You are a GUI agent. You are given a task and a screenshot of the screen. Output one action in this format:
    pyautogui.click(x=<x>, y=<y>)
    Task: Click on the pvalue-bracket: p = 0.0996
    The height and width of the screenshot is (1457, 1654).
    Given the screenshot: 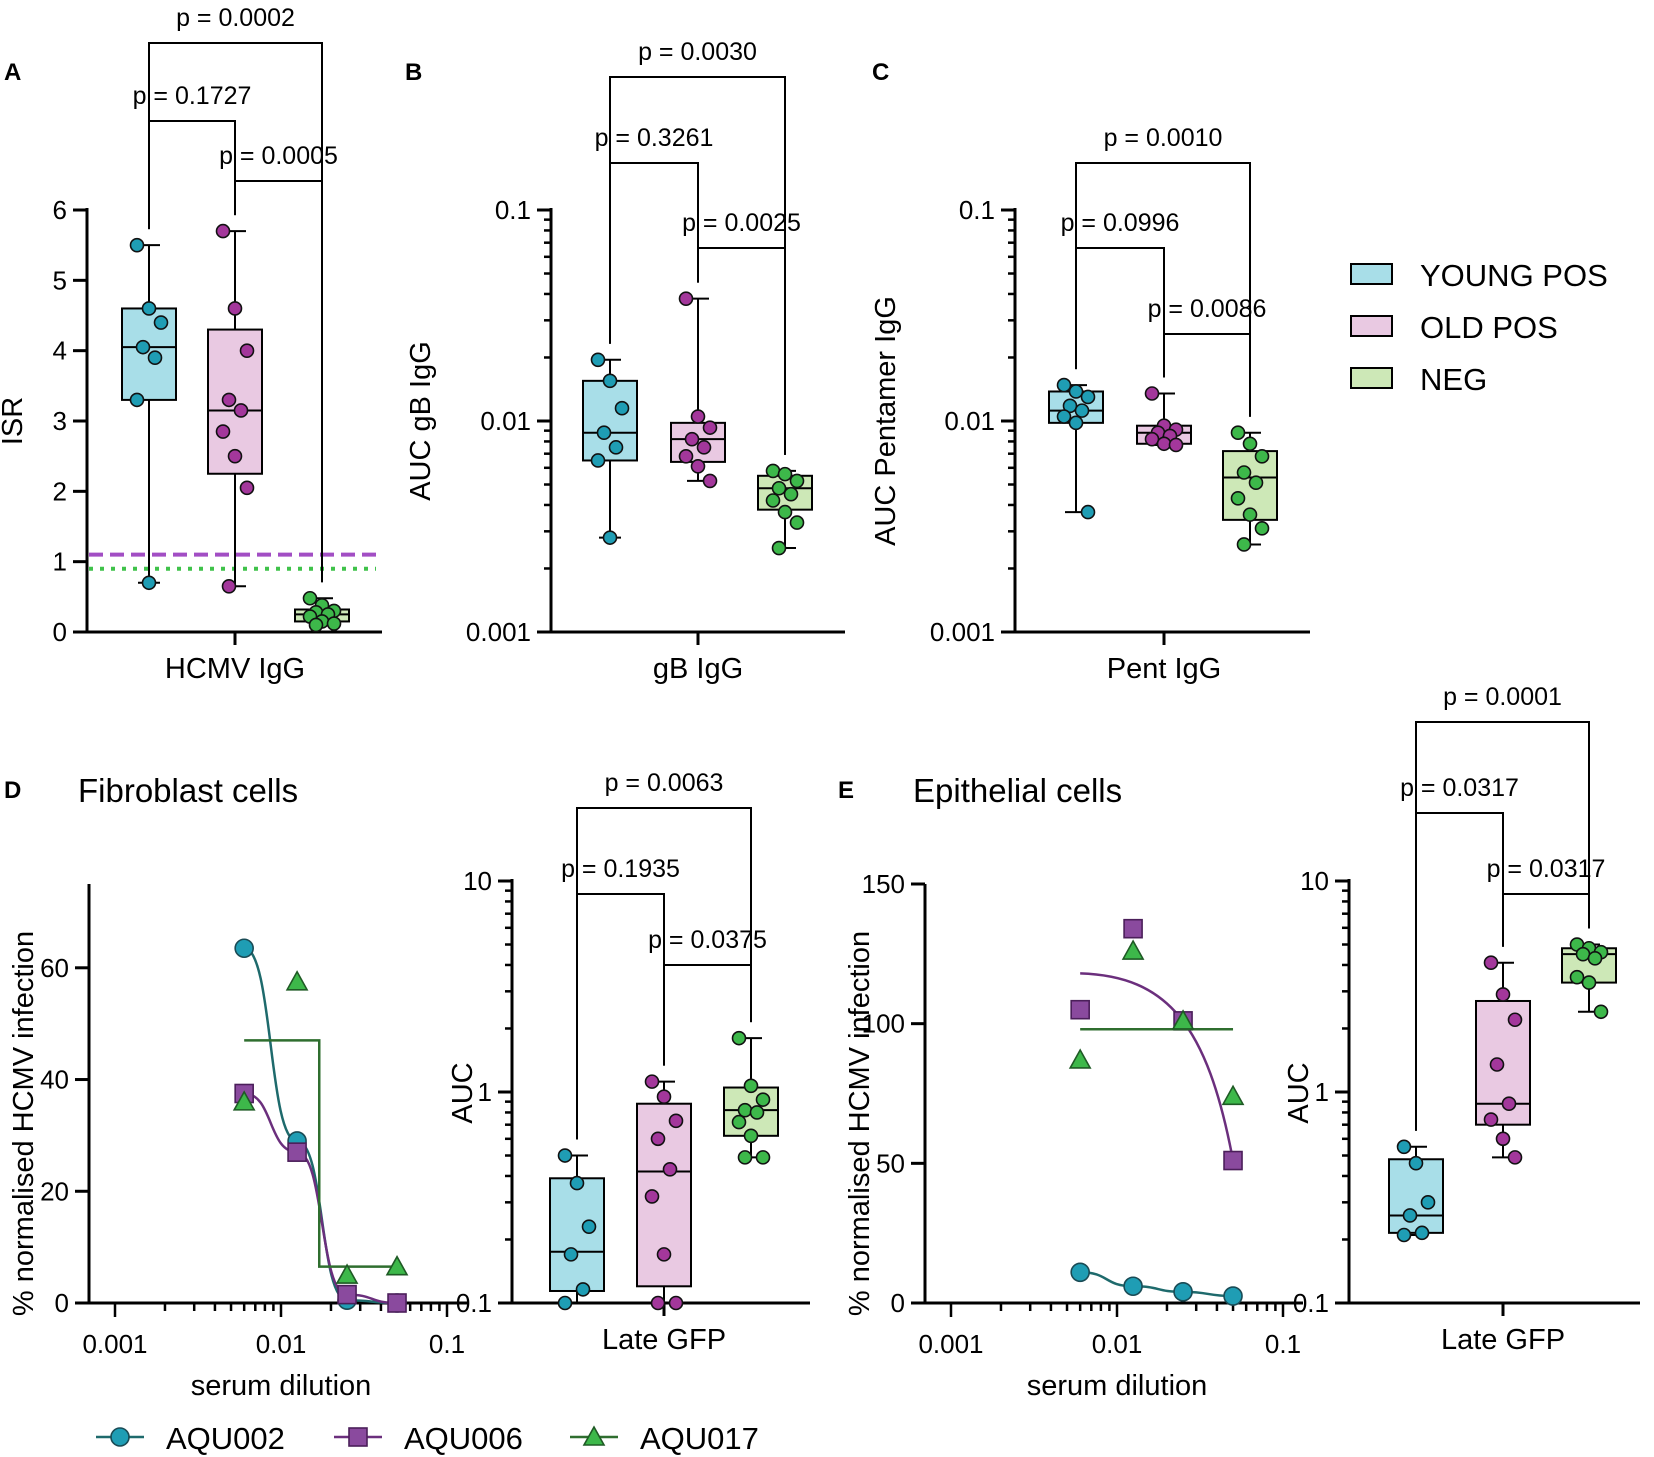 What is the action you would take?
    pyautogui.click(x=1120, y=293)
    